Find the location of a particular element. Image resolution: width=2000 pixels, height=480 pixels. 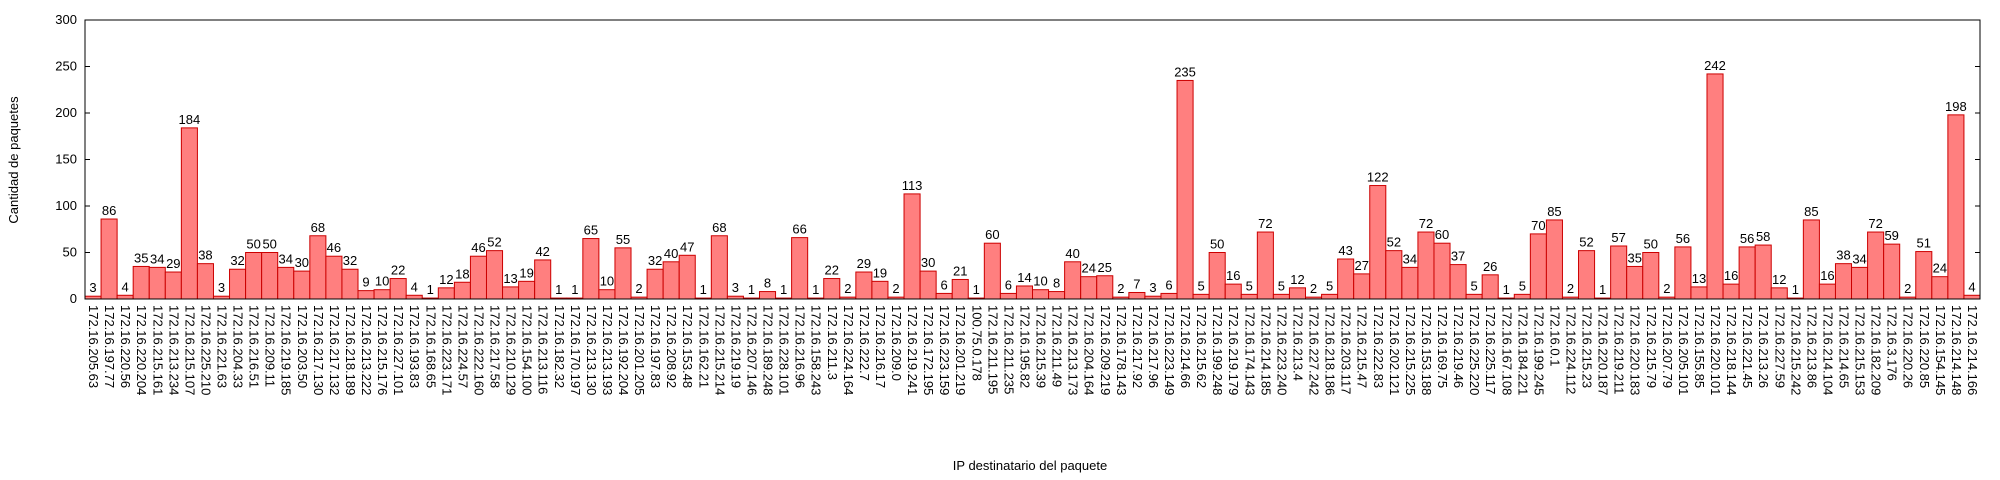

y-tick-label: 300 is located at coordinates (66, 19).